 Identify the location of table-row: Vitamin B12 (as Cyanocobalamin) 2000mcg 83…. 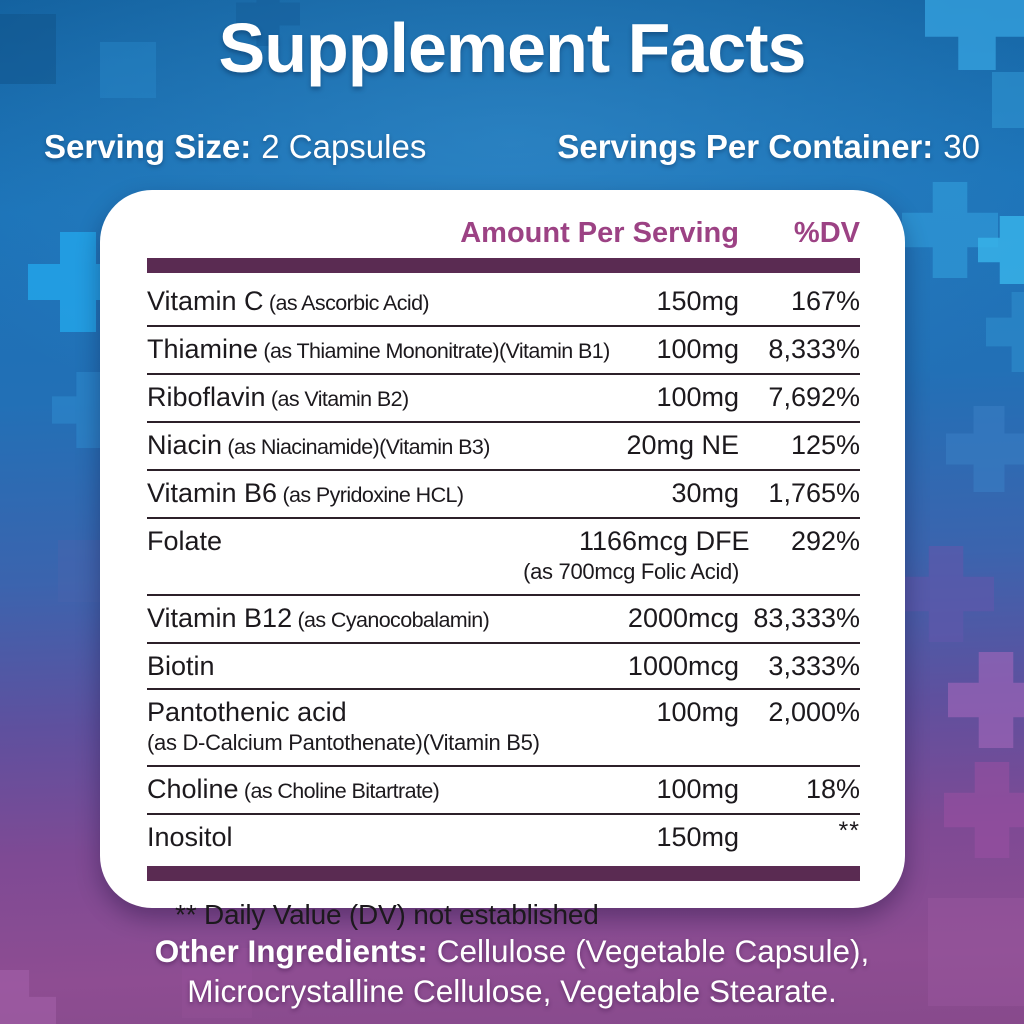
(503, 618).